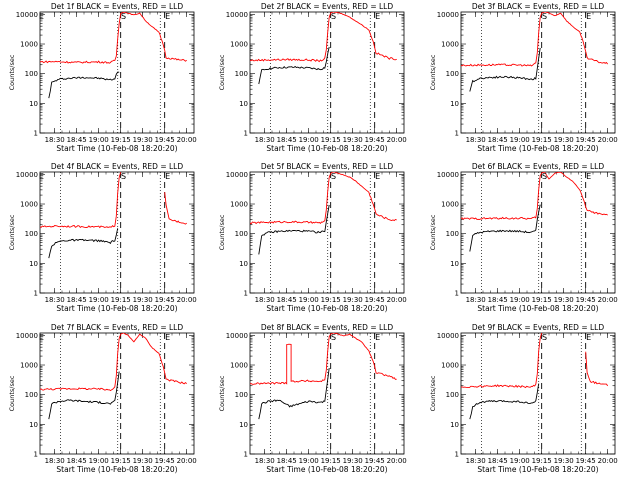 The image size is (640, 480). I want to click on panel-title: Det 3f BLACK = Events, RED = LLD, so click(538, 6).